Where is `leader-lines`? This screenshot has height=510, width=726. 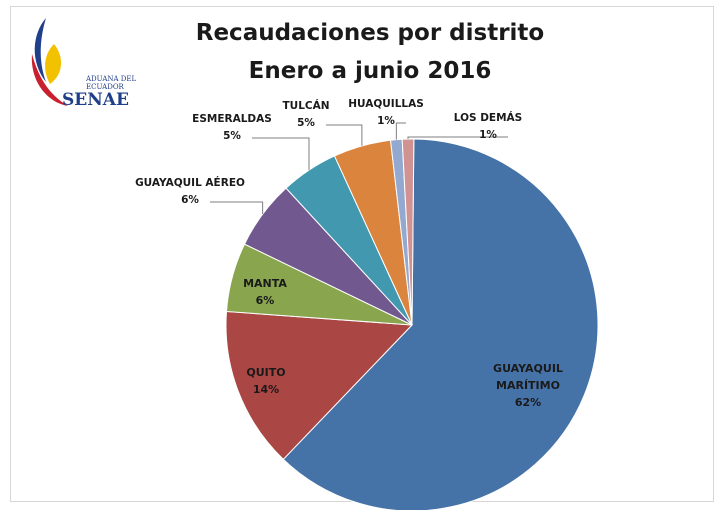 leader-lines is located at coordinates (359, 168).